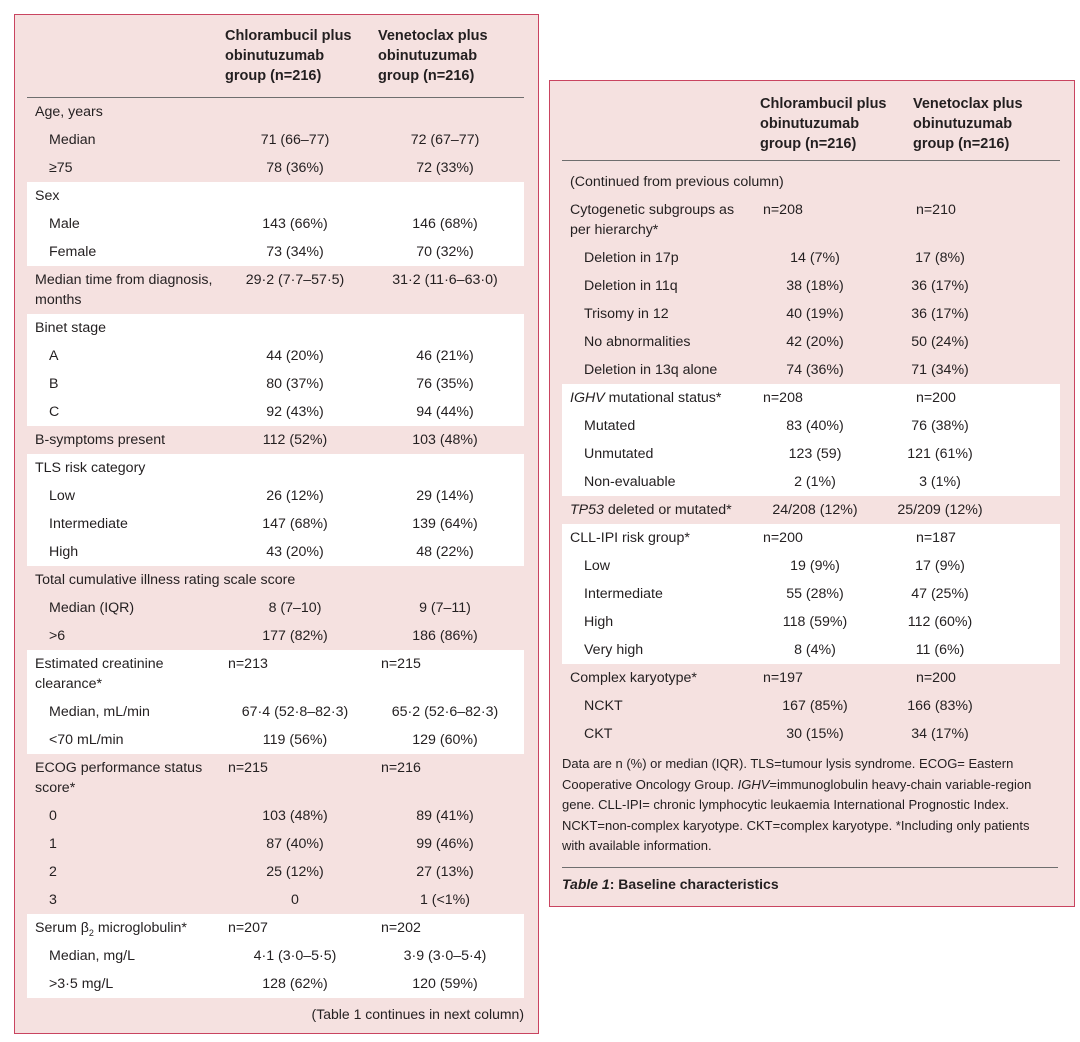 This screenshot has height=1042, width=1080. I want to click on header-line: Venetoclax plus, so click(433, 36).